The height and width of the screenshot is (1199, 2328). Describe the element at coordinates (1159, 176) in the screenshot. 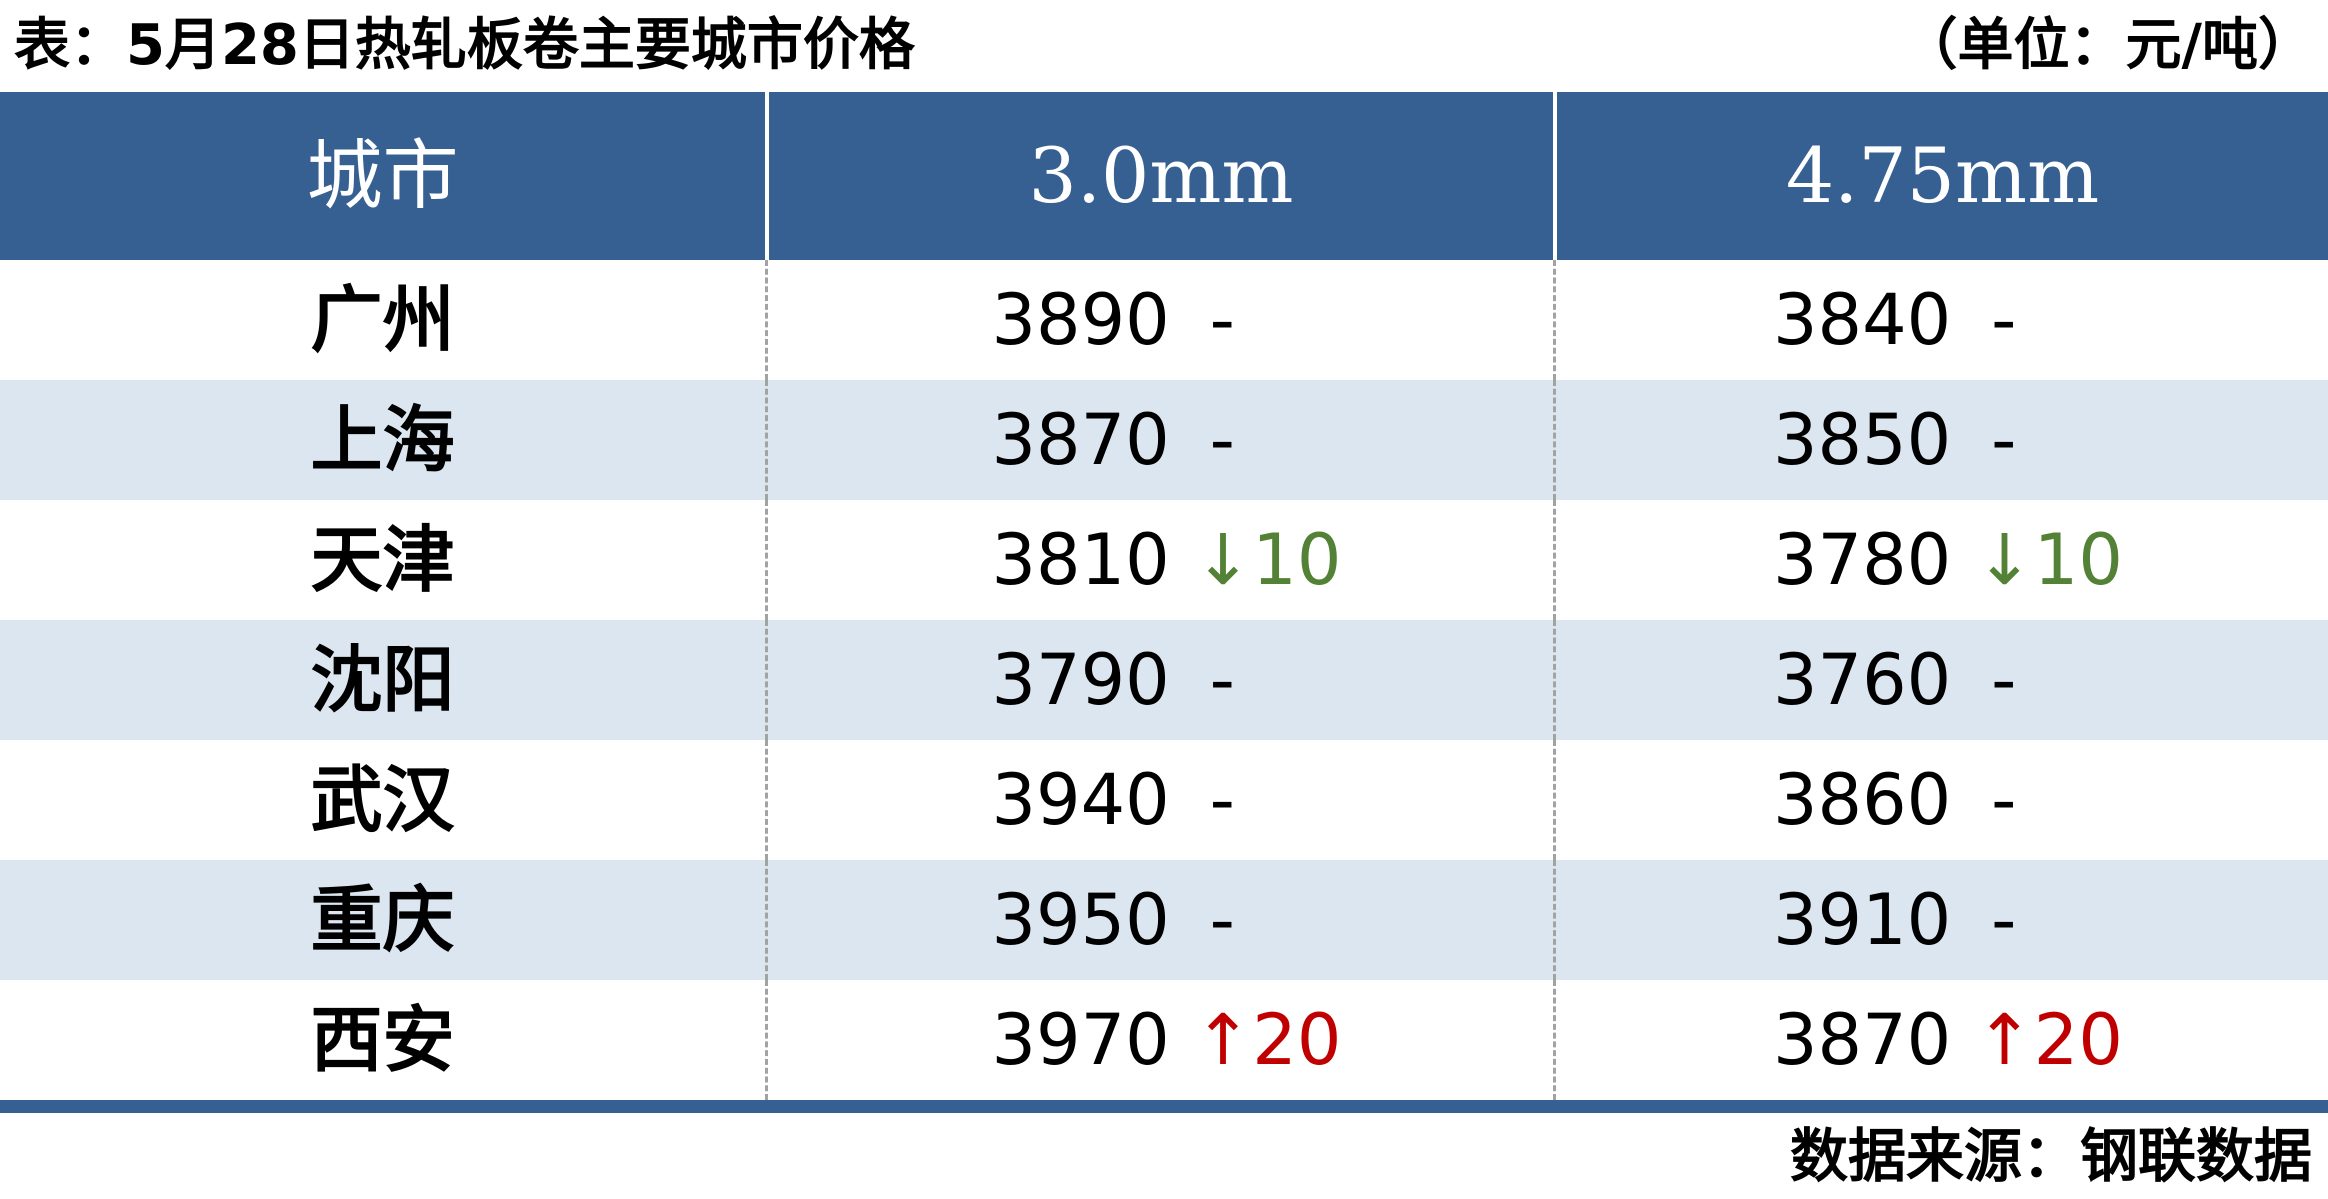

I see `header-3-0mm: 3.0mm` at that location.